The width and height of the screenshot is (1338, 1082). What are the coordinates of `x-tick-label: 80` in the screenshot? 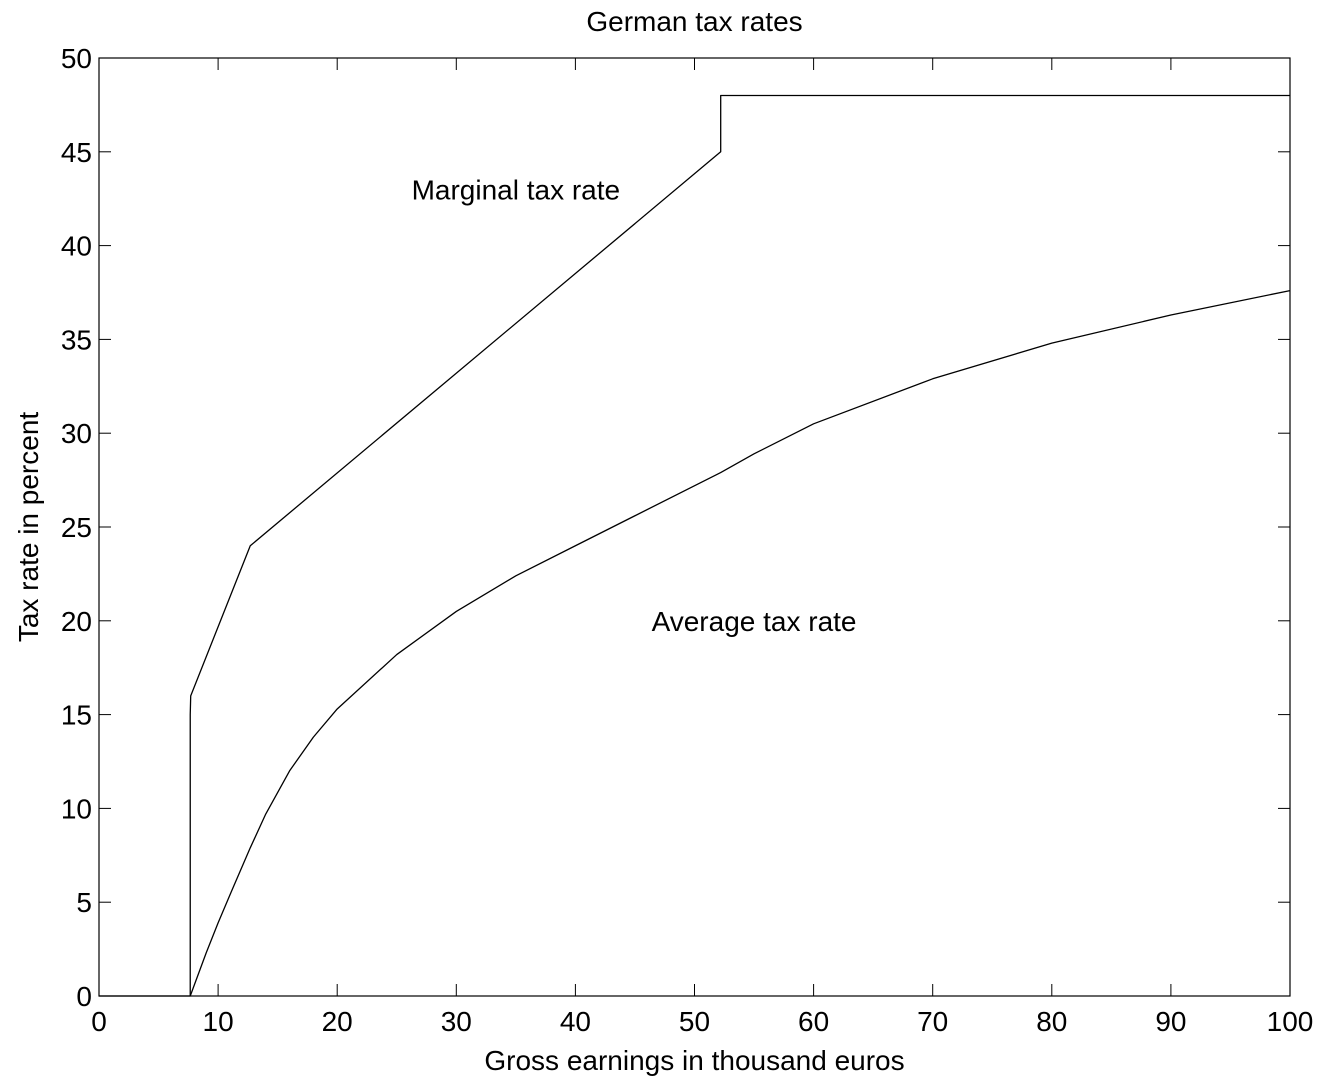 It's located at (1051, 1021).